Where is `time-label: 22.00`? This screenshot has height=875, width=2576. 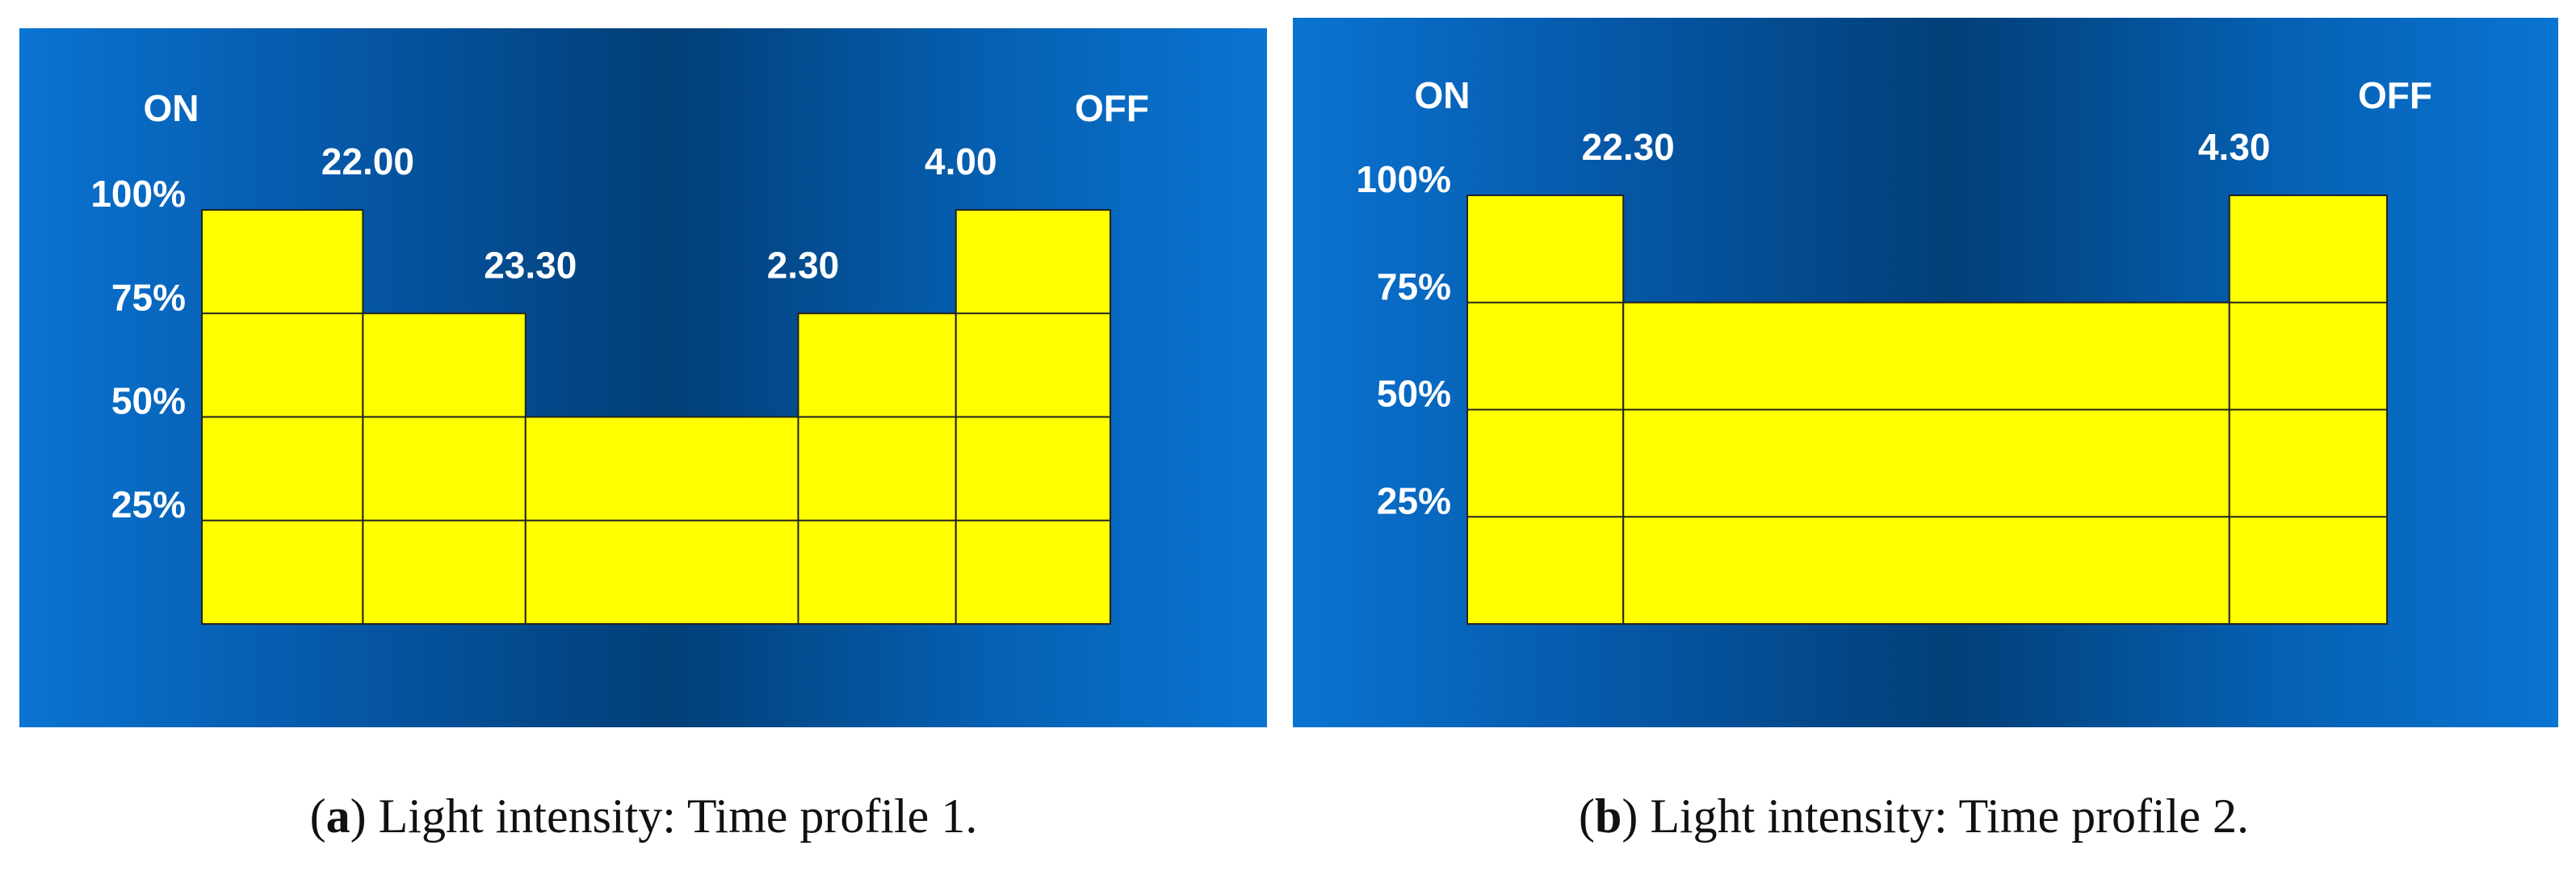
time-label: 22.00 is located at coordinates (367, 161).